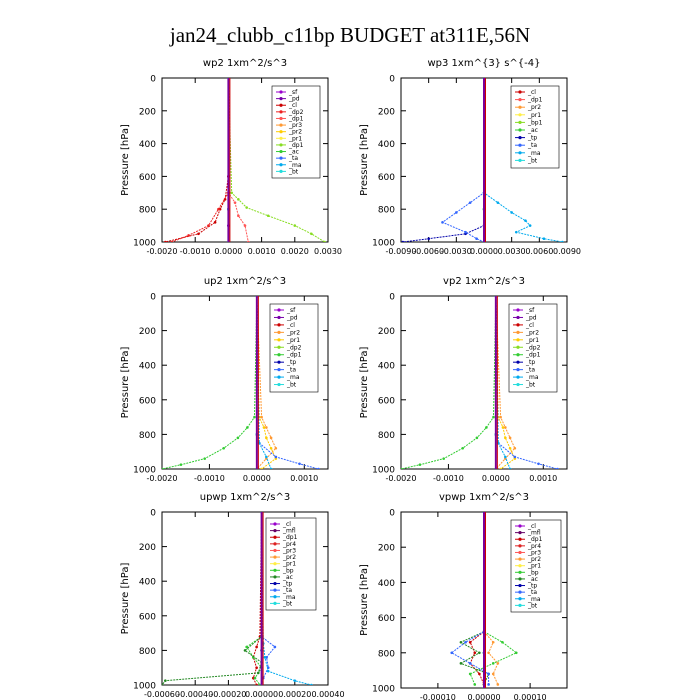 This screenshot has height=700, width=700. I want to click on panel-title: vpwp 1xm^2/s^3, so click(484, 497).